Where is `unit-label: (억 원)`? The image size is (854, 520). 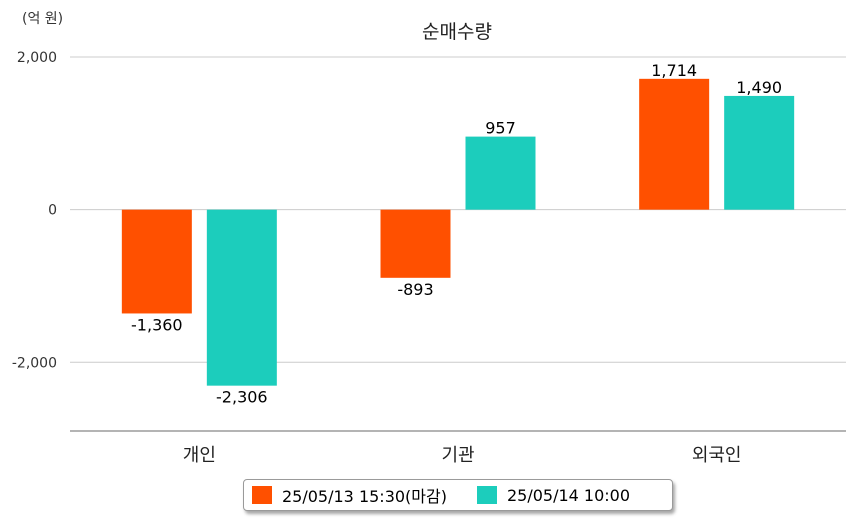
unit-label: (억 원) is located at coordinates (42, 19).